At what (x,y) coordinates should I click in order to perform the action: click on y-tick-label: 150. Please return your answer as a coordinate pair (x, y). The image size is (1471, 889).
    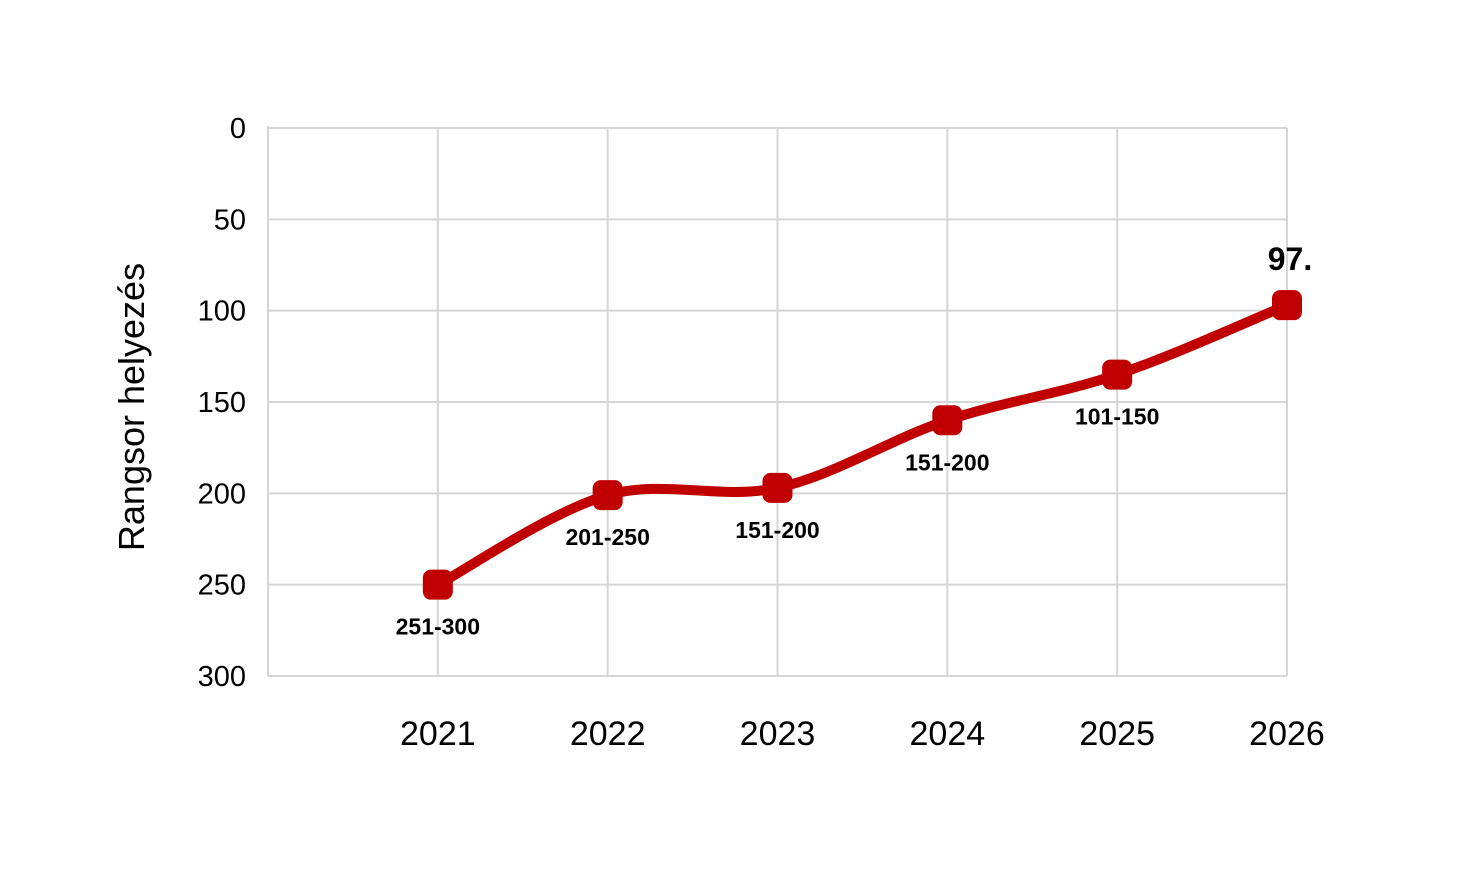
    Looking at the image, I should click on (222, 403).